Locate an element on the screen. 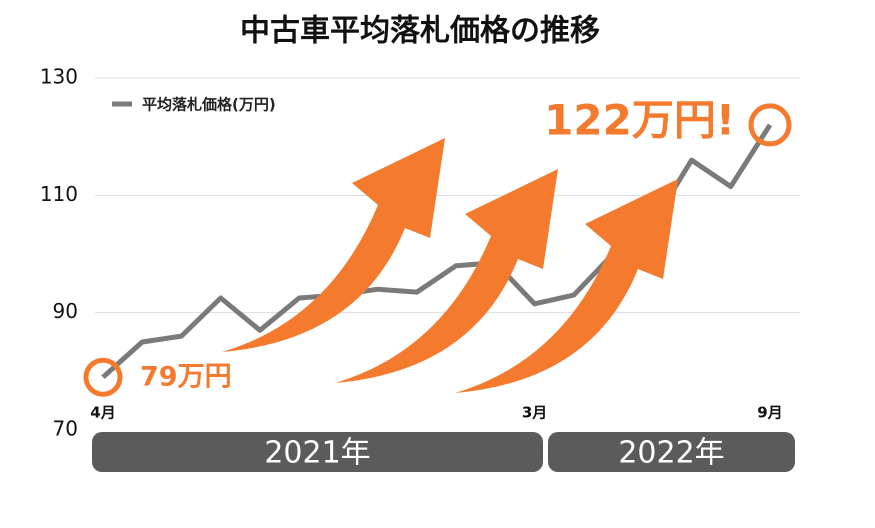  y-tick-label: 90 is located at coordinates (65, 311).